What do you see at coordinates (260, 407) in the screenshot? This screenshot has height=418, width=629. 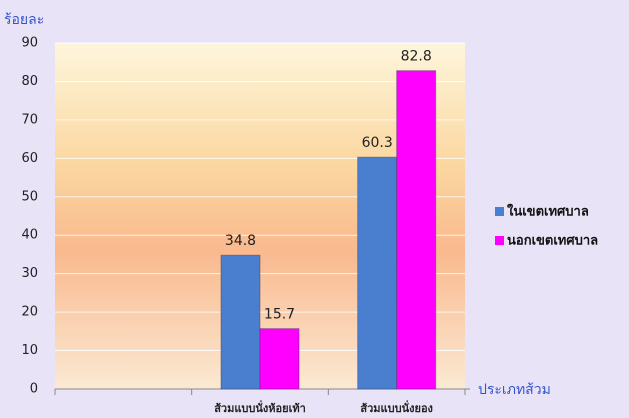 I see `x-tick-label: ส้วมแบบนั่งห้อยเท้า` at bounding box center [260, 407].